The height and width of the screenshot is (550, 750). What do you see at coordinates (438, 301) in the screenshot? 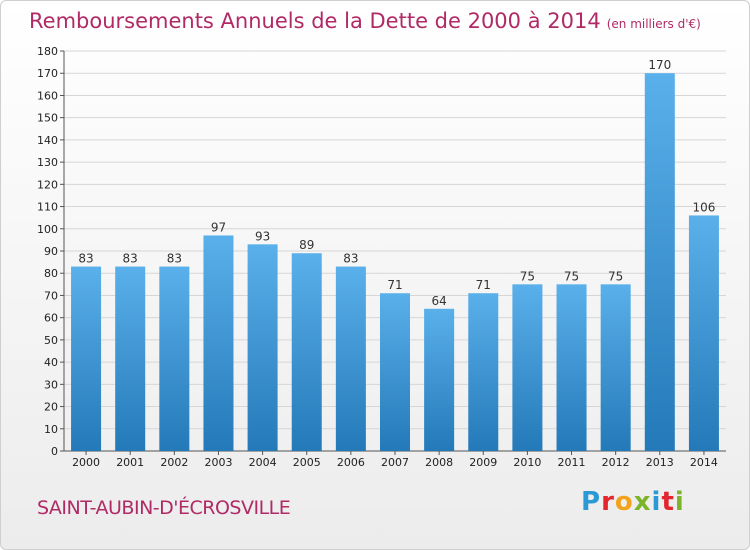
I see `data-label-2008: 64` at bounding box center [438, 301].